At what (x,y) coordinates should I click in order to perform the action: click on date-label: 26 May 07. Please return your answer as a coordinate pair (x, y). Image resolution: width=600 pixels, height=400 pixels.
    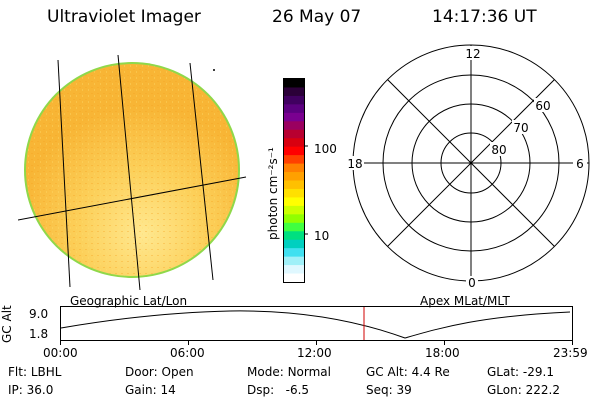
    Looking at the image, I should click on (317, 17).